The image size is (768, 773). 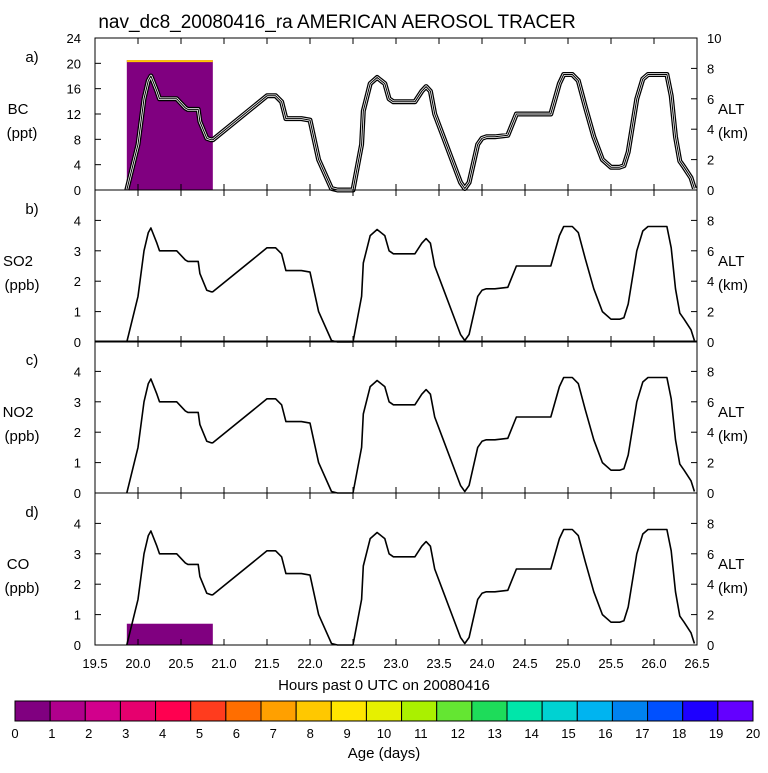 I want to click on y-tick-label: 24, so click(x=74, y=38).